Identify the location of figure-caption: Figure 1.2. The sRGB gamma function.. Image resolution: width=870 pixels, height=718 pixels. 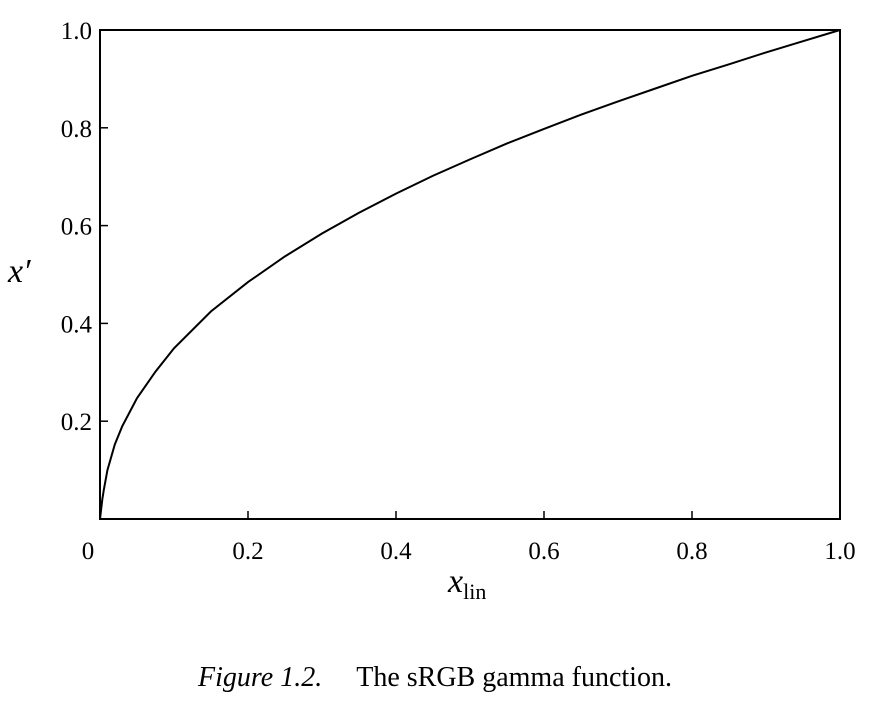
(435, 678).